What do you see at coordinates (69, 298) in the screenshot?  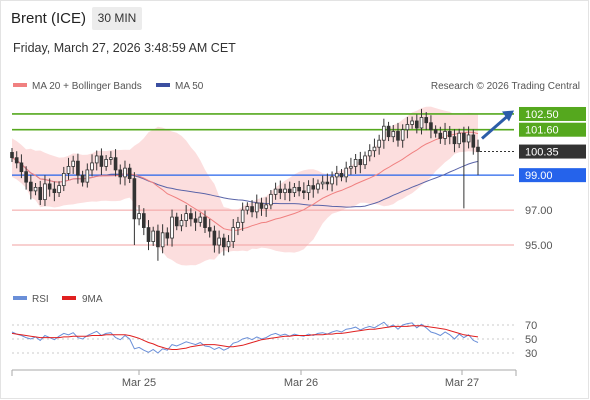 I see `legend-swatch-rsi-ma` at bounding box center [69, 298].